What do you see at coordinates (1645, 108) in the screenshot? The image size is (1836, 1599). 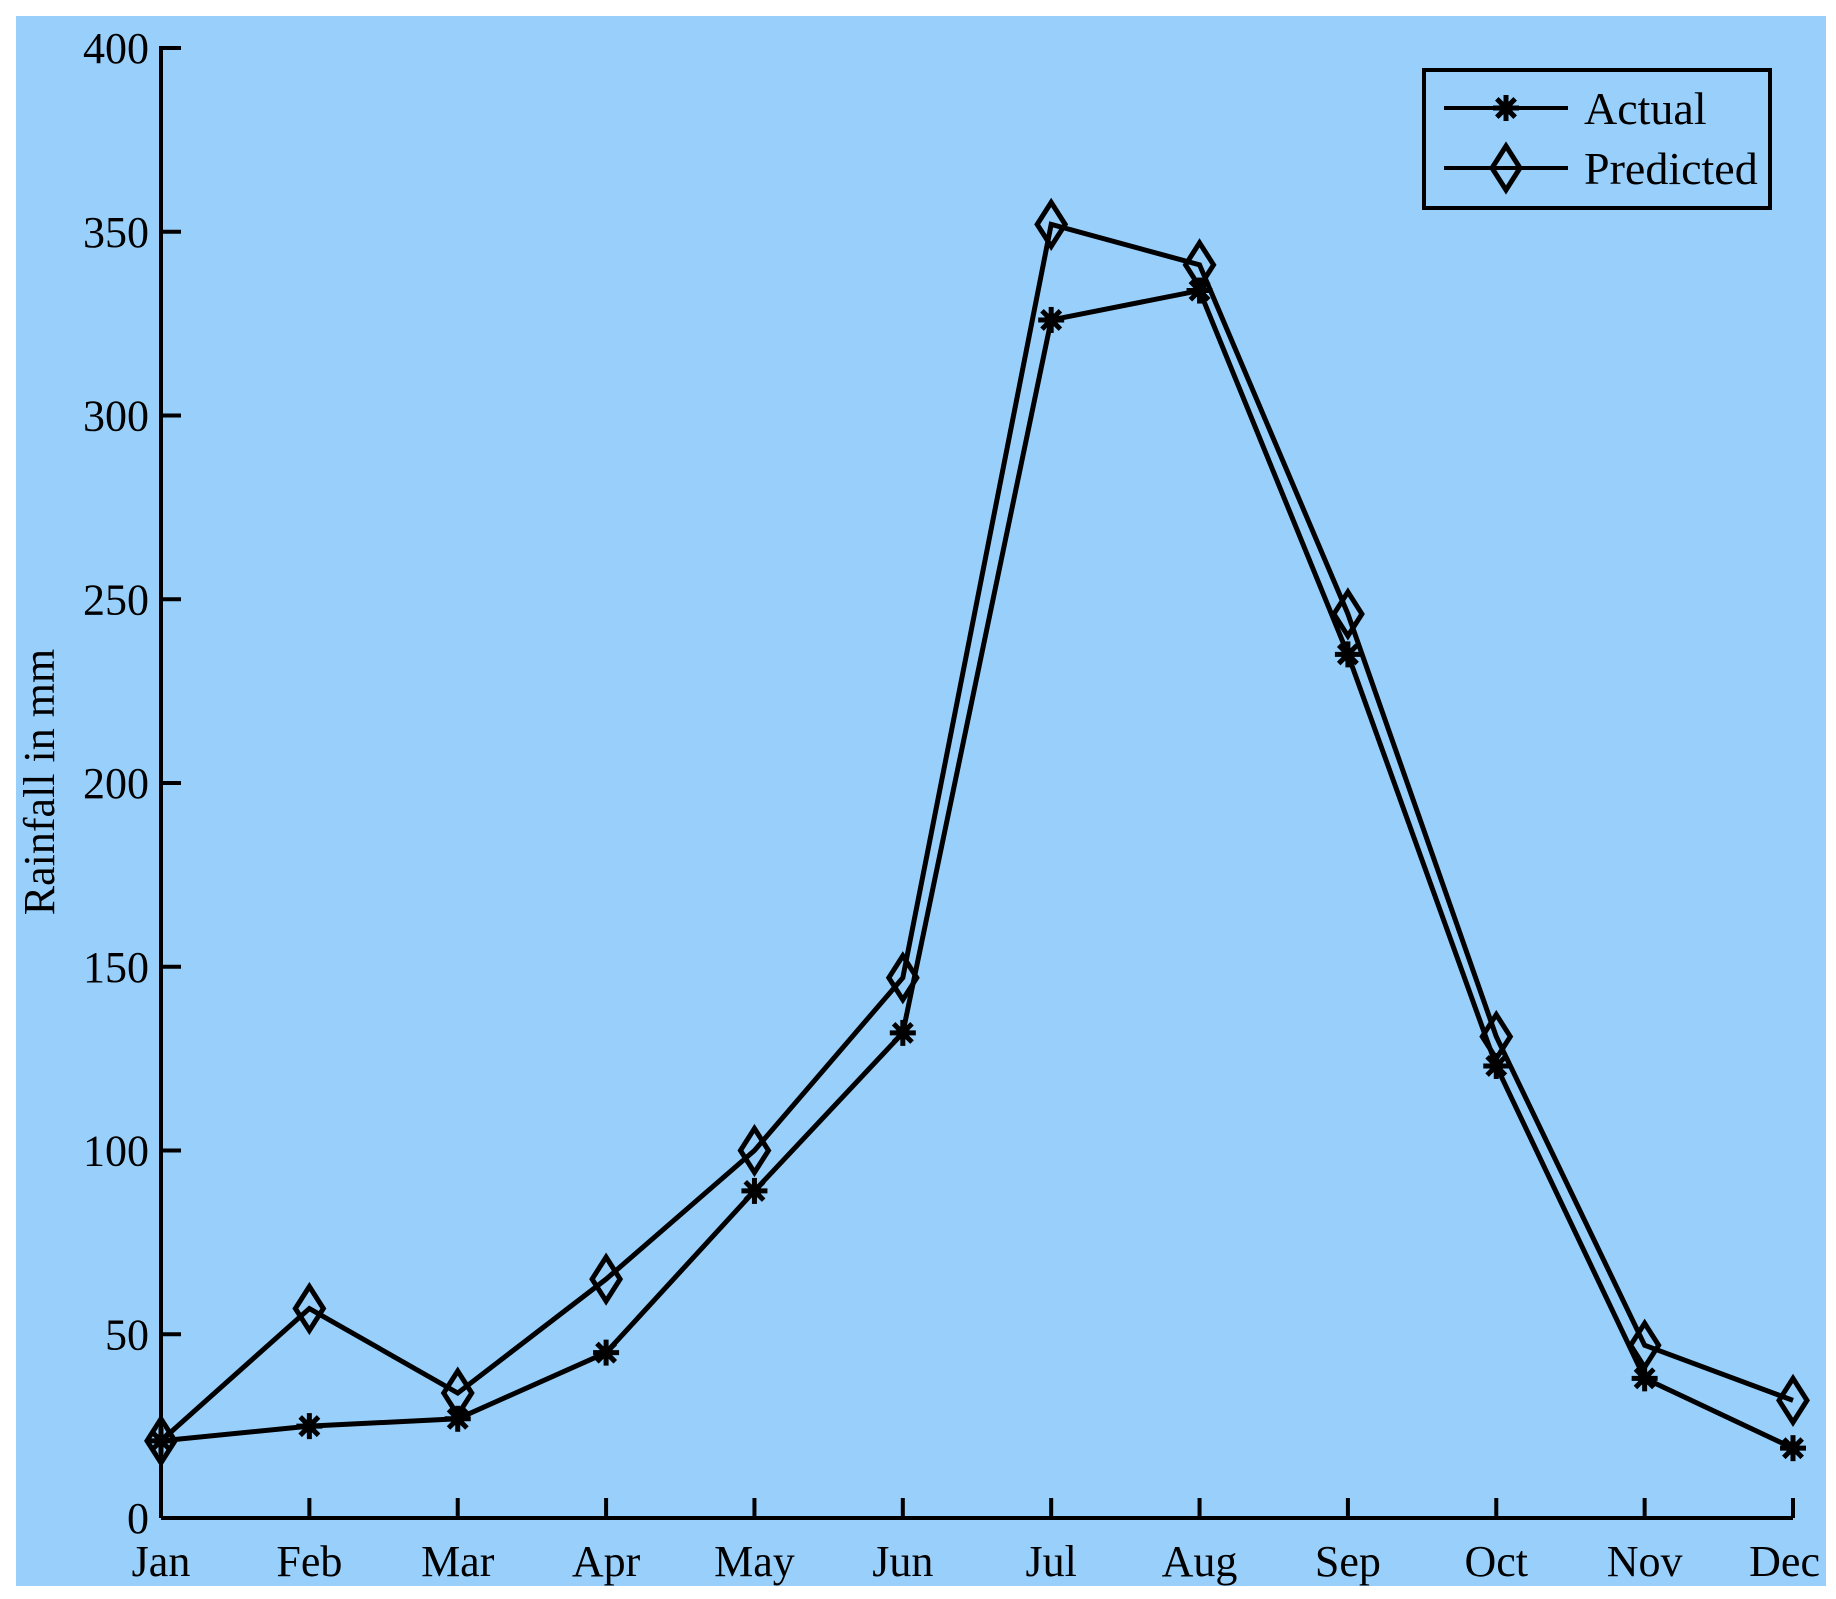 I see `legend-label-actual: Actual` at bounding box center [1645, 108].